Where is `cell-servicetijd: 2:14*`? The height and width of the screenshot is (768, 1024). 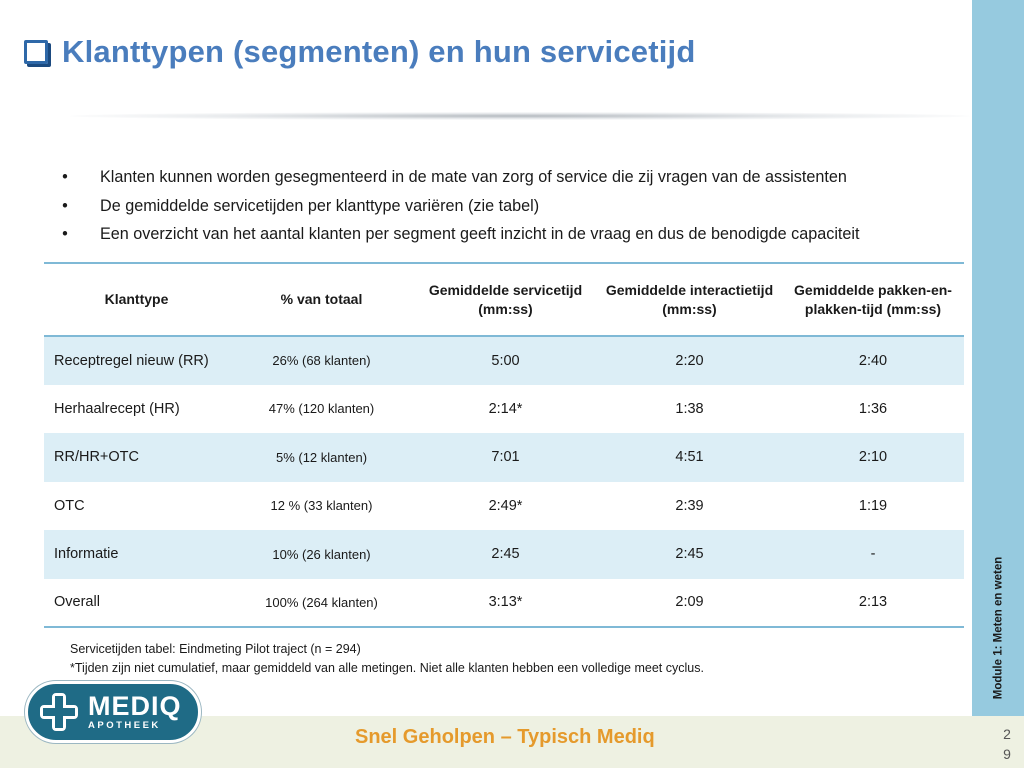 cell-servicetijd: 2:14* is located at coordinates (505, 408).